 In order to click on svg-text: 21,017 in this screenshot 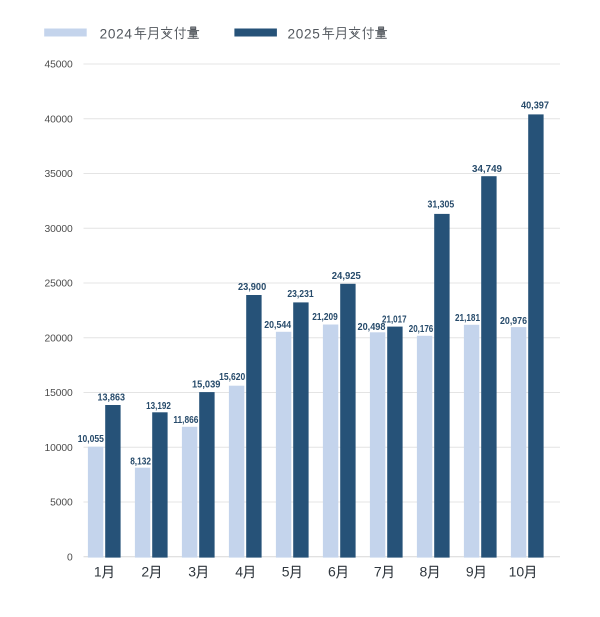, I will do `click(394, 320)`.